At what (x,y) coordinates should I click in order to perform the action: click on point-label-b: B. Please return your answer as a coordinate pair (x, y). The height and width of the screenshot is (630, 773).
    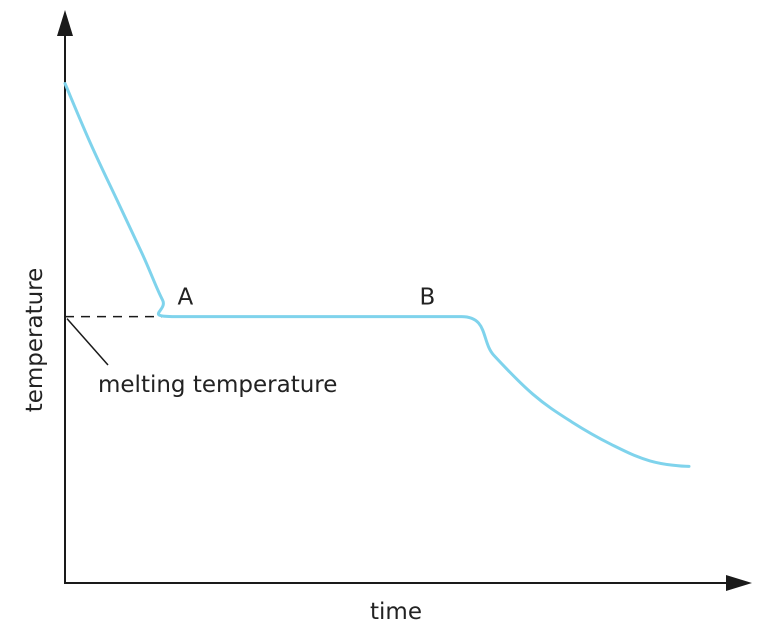
    Looking at the image, I should click on (428, 298).